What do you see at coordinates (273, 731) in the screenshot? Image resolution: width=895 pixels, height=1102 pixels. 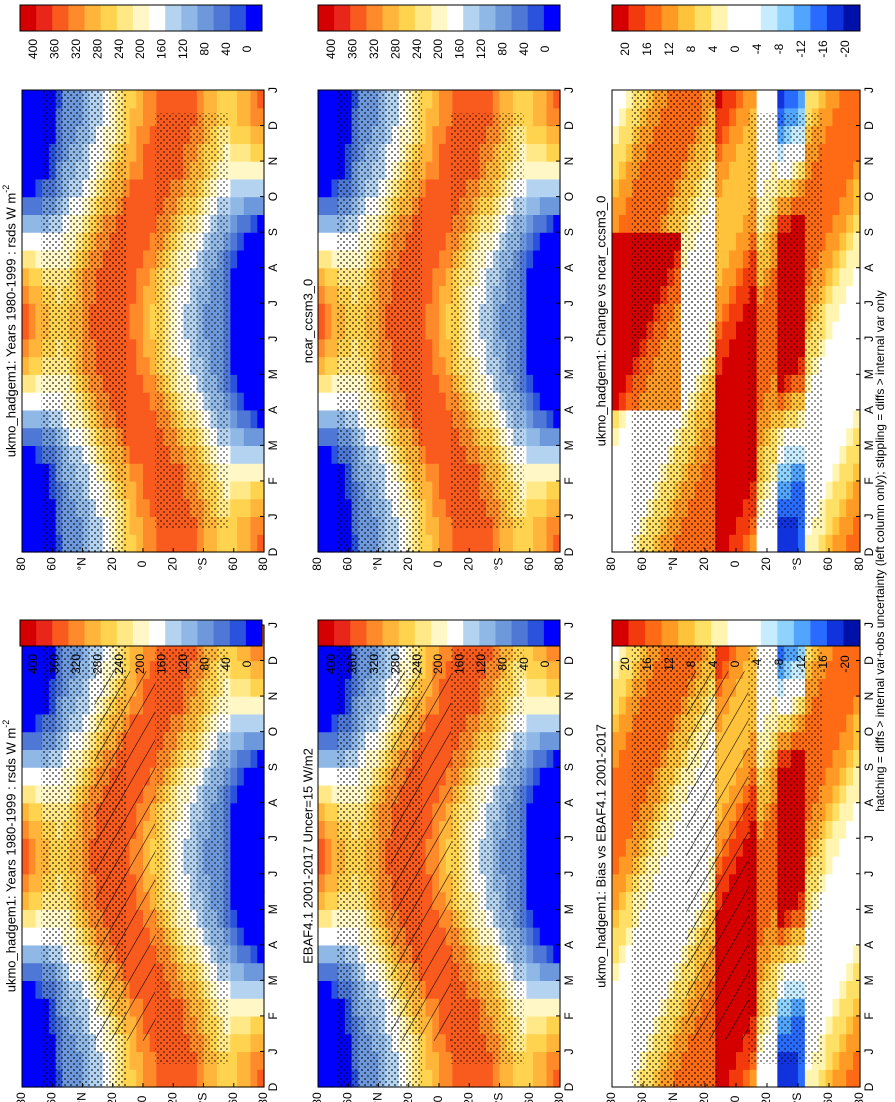 I see `x-tick-label: O` at bounding box center [273, 731].